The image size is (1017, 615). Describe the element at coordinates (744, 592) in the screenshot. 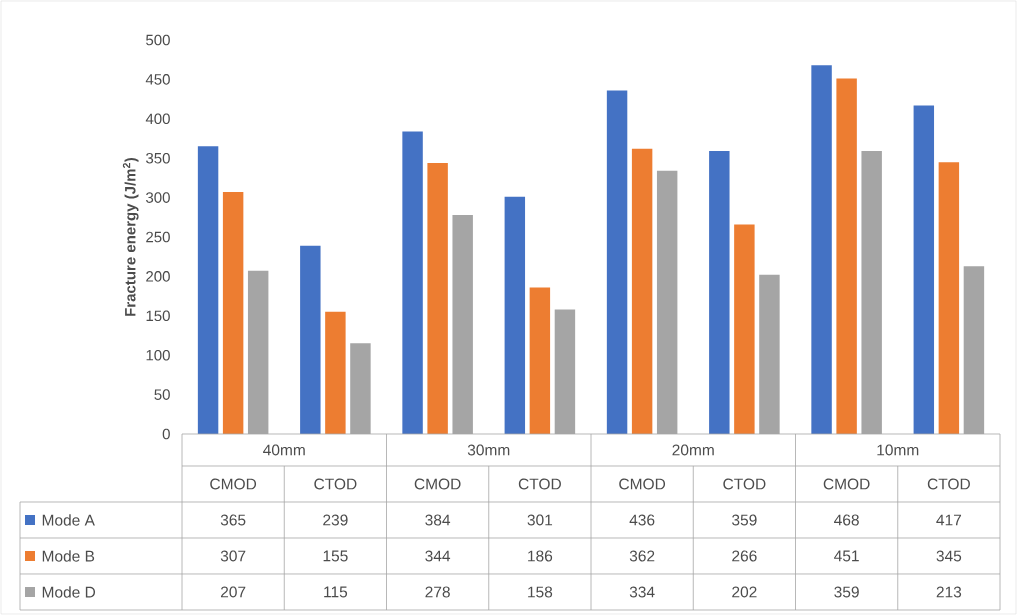

I see `data-label: 202` at that location.